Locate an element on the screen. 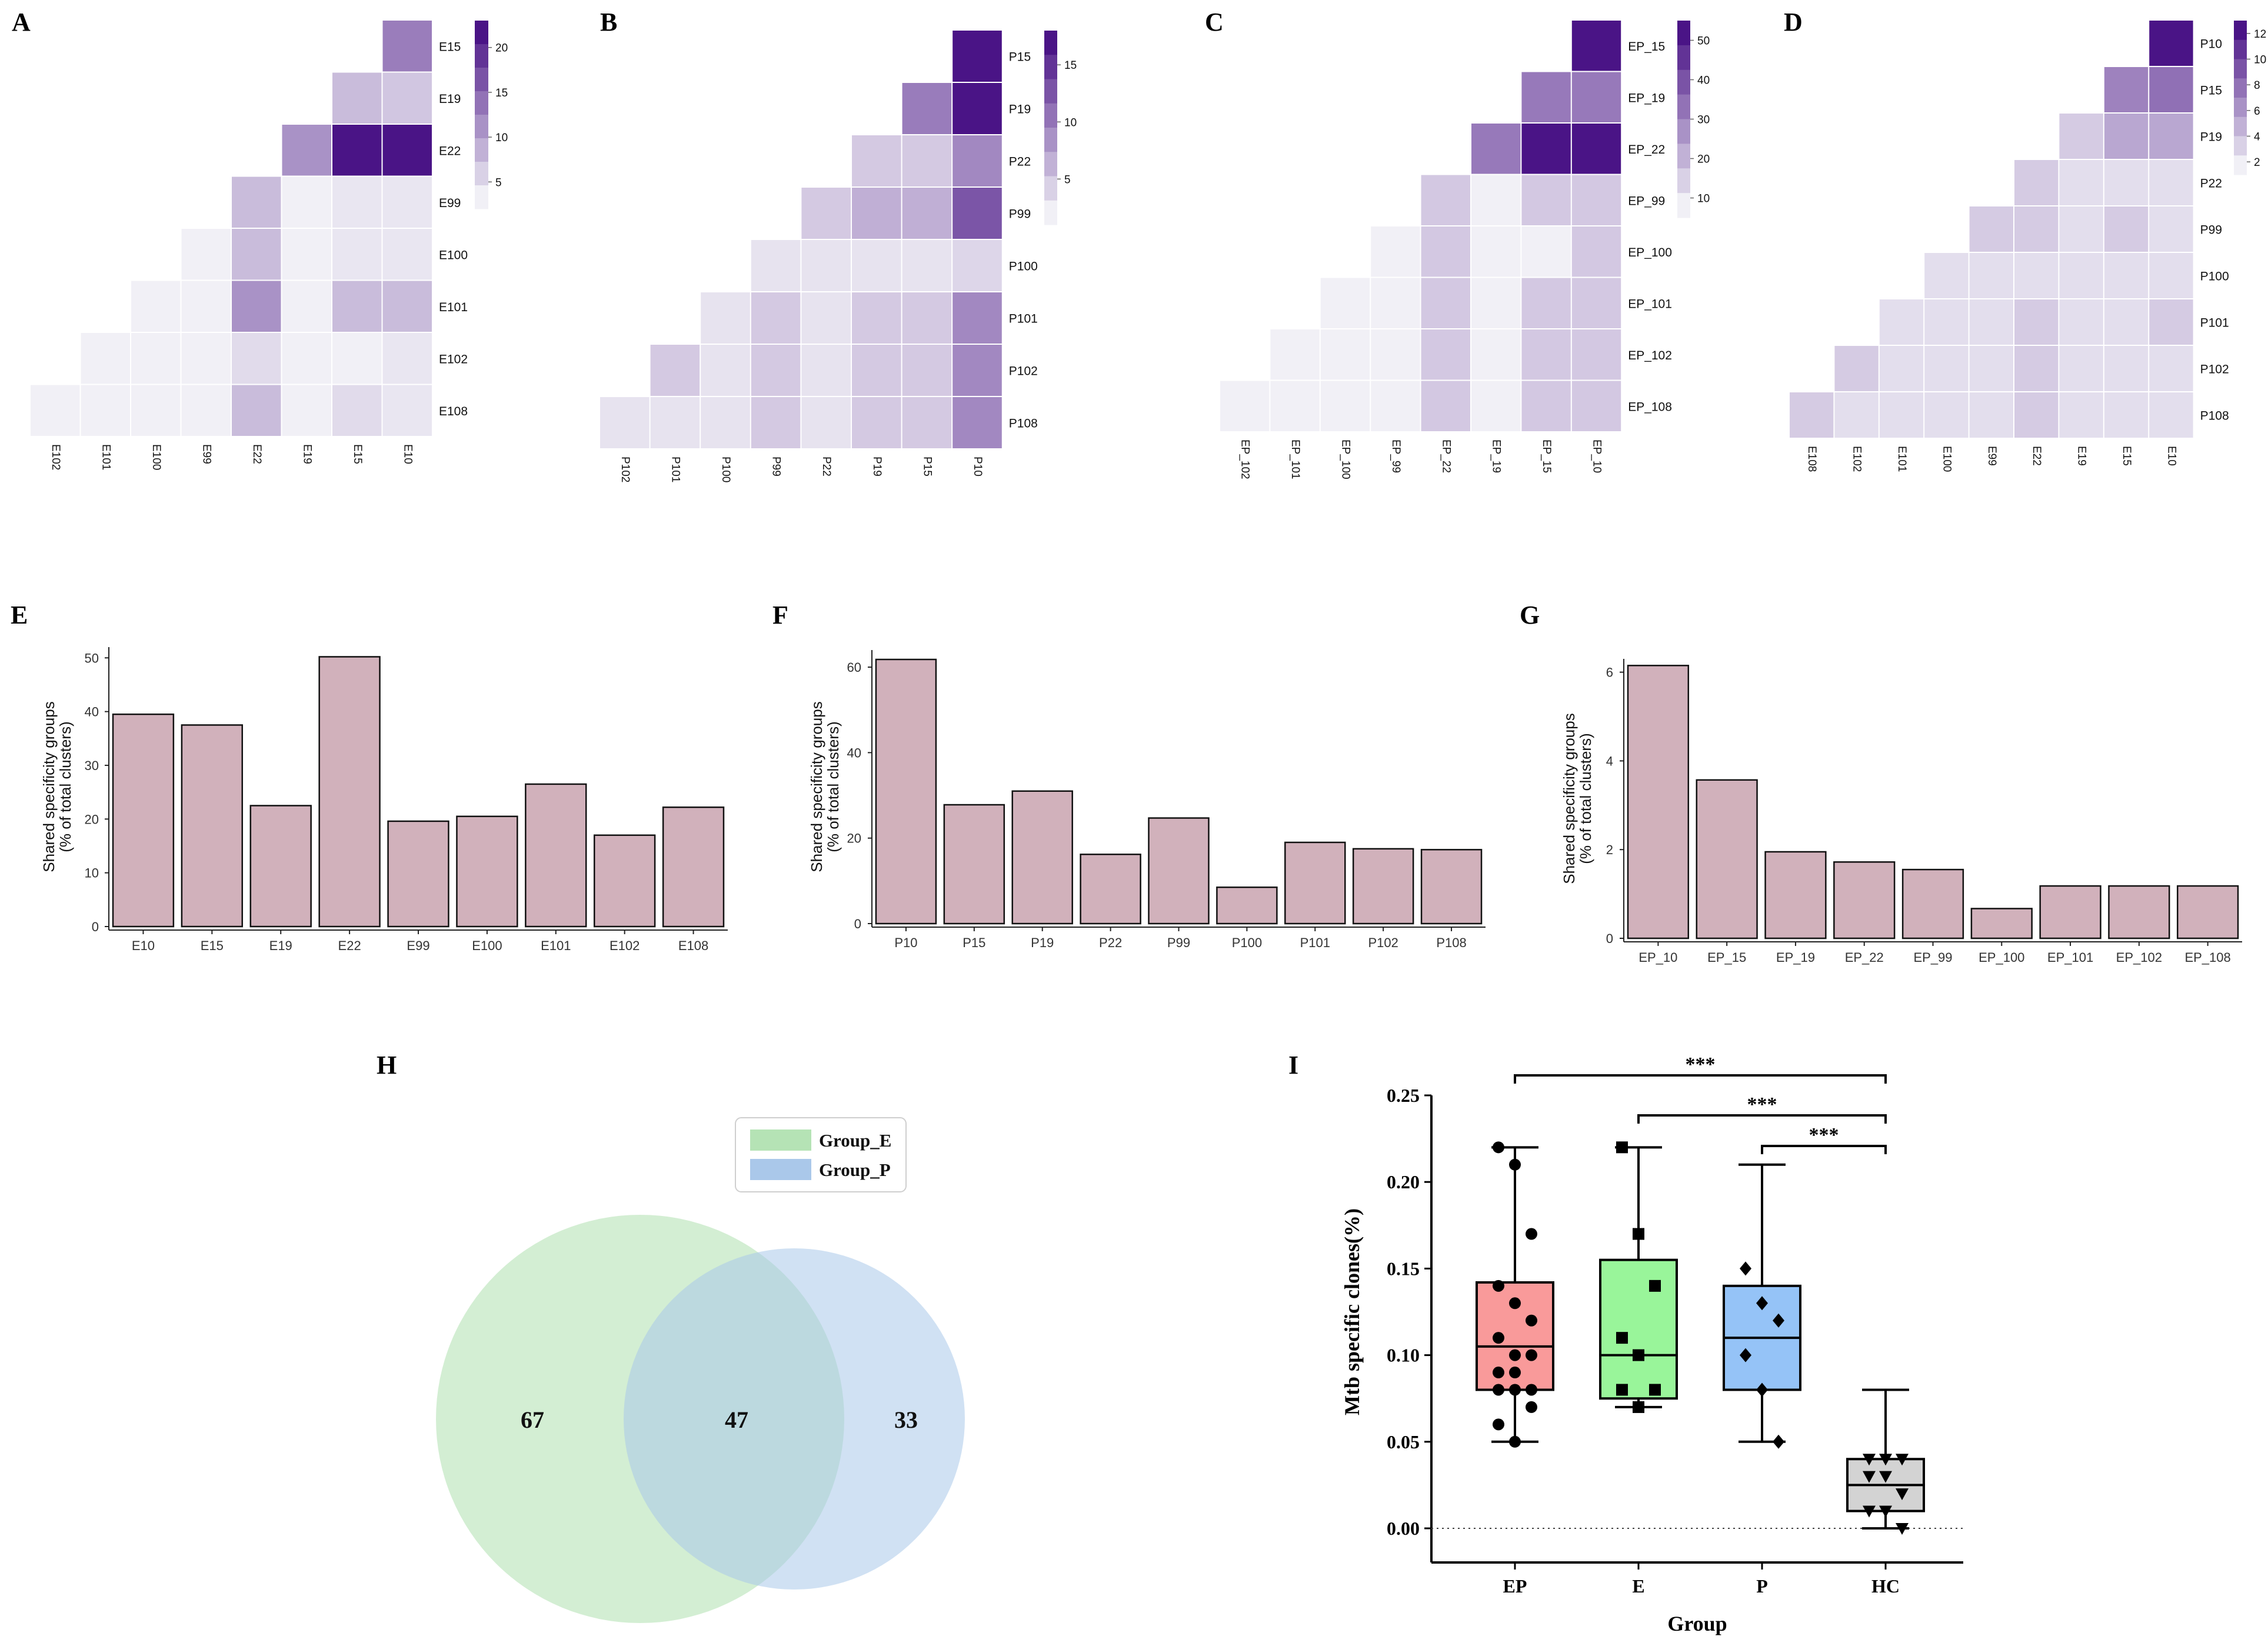 The width and height of the screenshot is (2268, 1646). panel-label-i: I is located at coordinates (1293, 1065).